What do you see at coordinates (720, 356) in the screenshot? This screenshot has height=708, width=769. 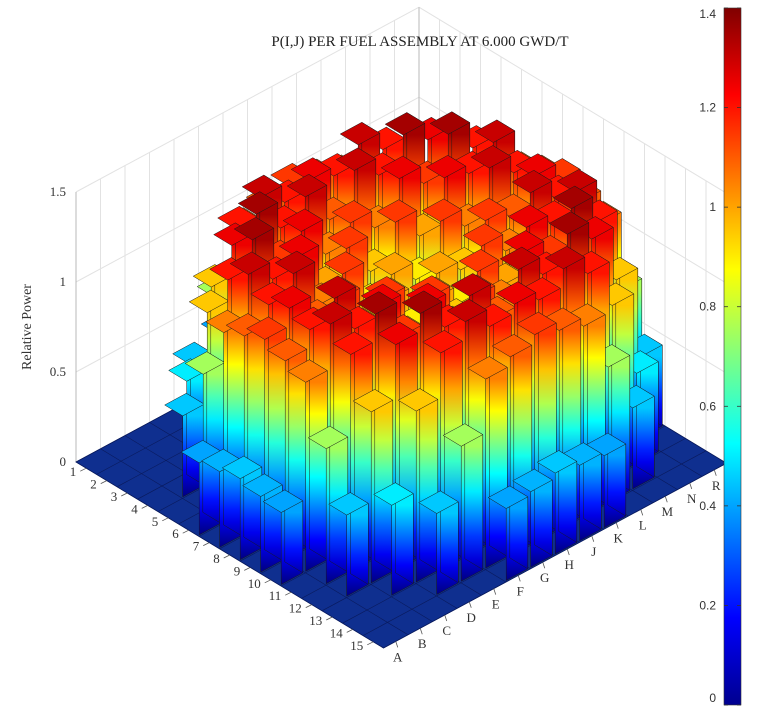 I see `colorbar-ticks: 0 0.2 0.4 0.6 0.8 1 1.2 1.4` at bounding box center [720, 356].